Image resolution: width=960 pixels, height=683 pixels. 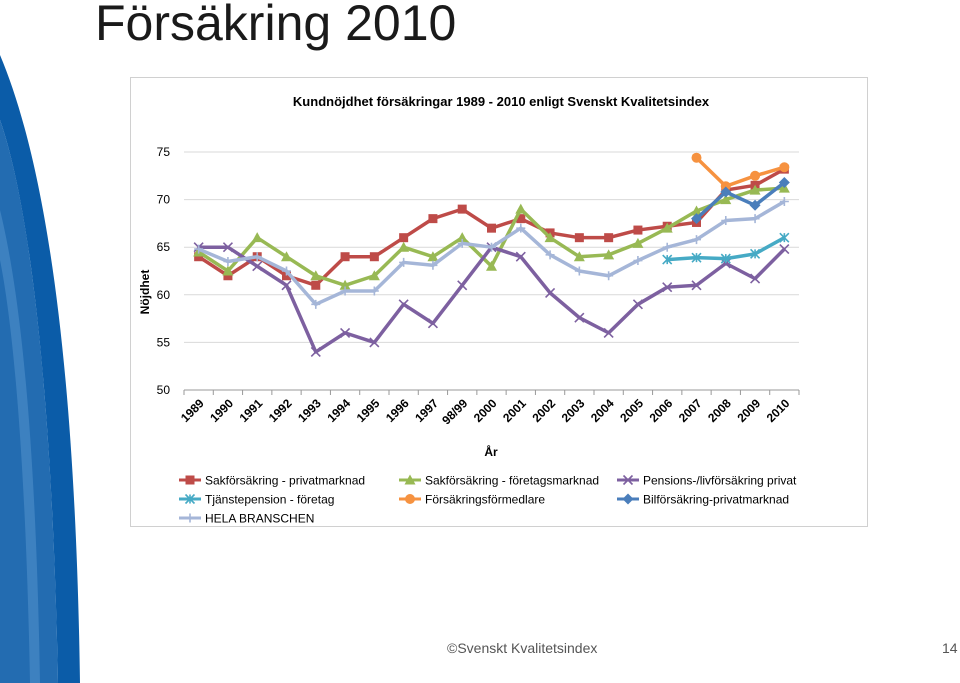 What do you see at coordinates (256, 500) in the screenshot?
I see `legend-item: Tjänstepension - företag` at bounding box center [256, 500].